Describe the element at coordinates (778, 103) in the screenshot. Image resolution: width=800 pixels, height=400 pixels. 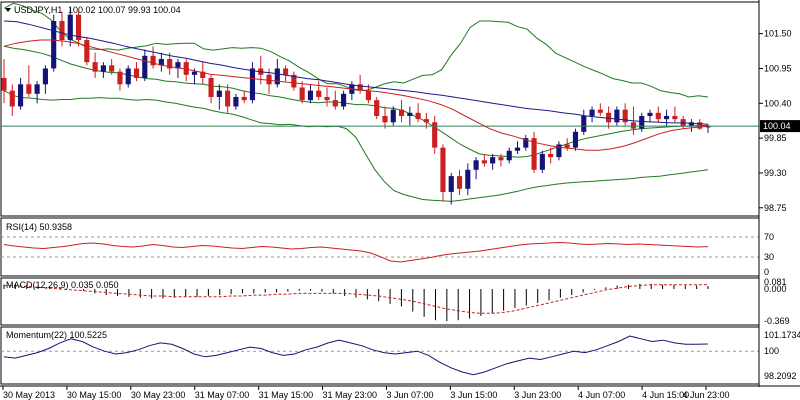
I see `price-tick-label: 100.40` at that location.